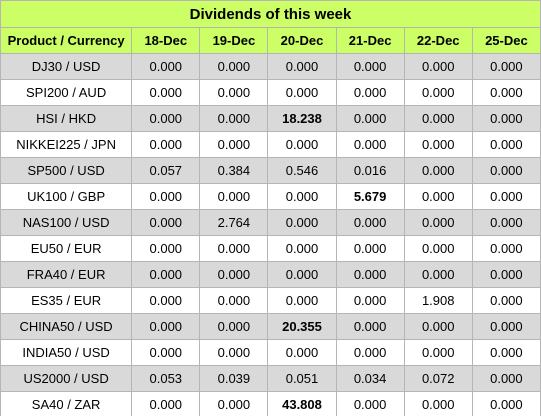 The width and height of the screenshot is (541, 416). Describe the element at coordinates (302, 326) in the screenshot. I see `dividend-value-cell: 20.355` at that location.